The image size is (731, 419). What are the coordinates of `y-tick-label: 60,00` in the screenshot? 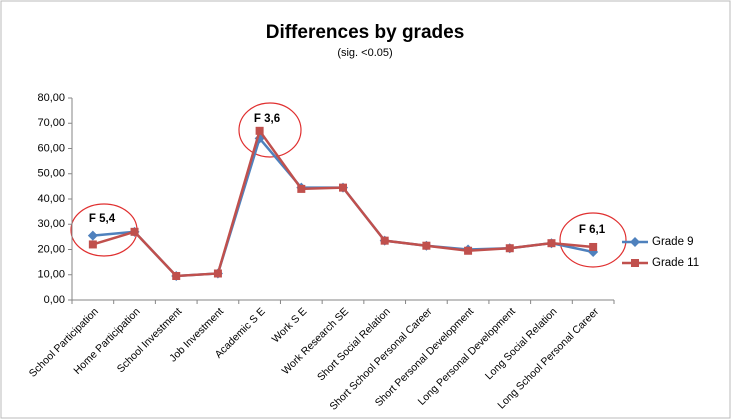 It's located at (51, 148).